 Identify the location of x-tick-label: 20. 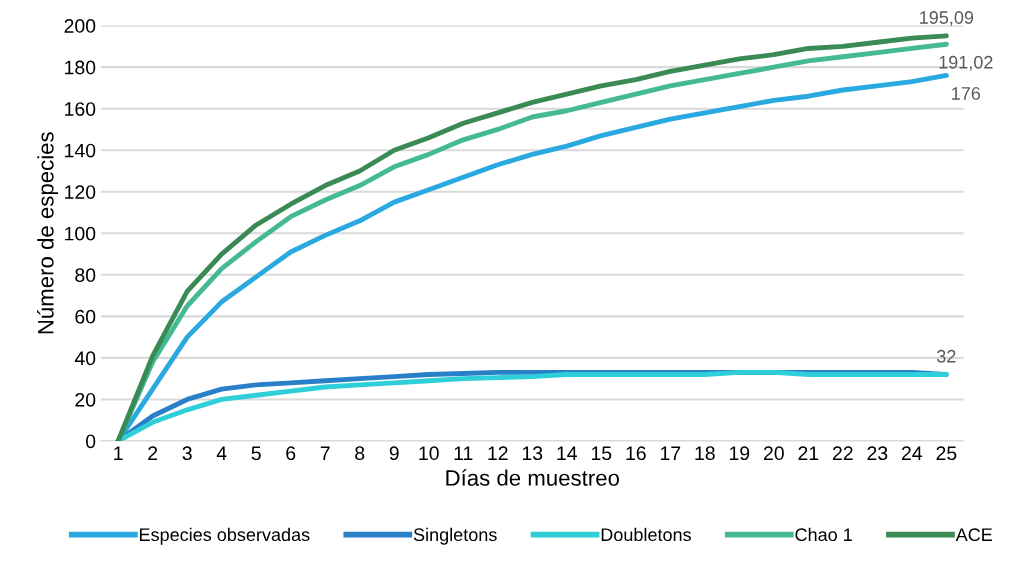
(773, 453).